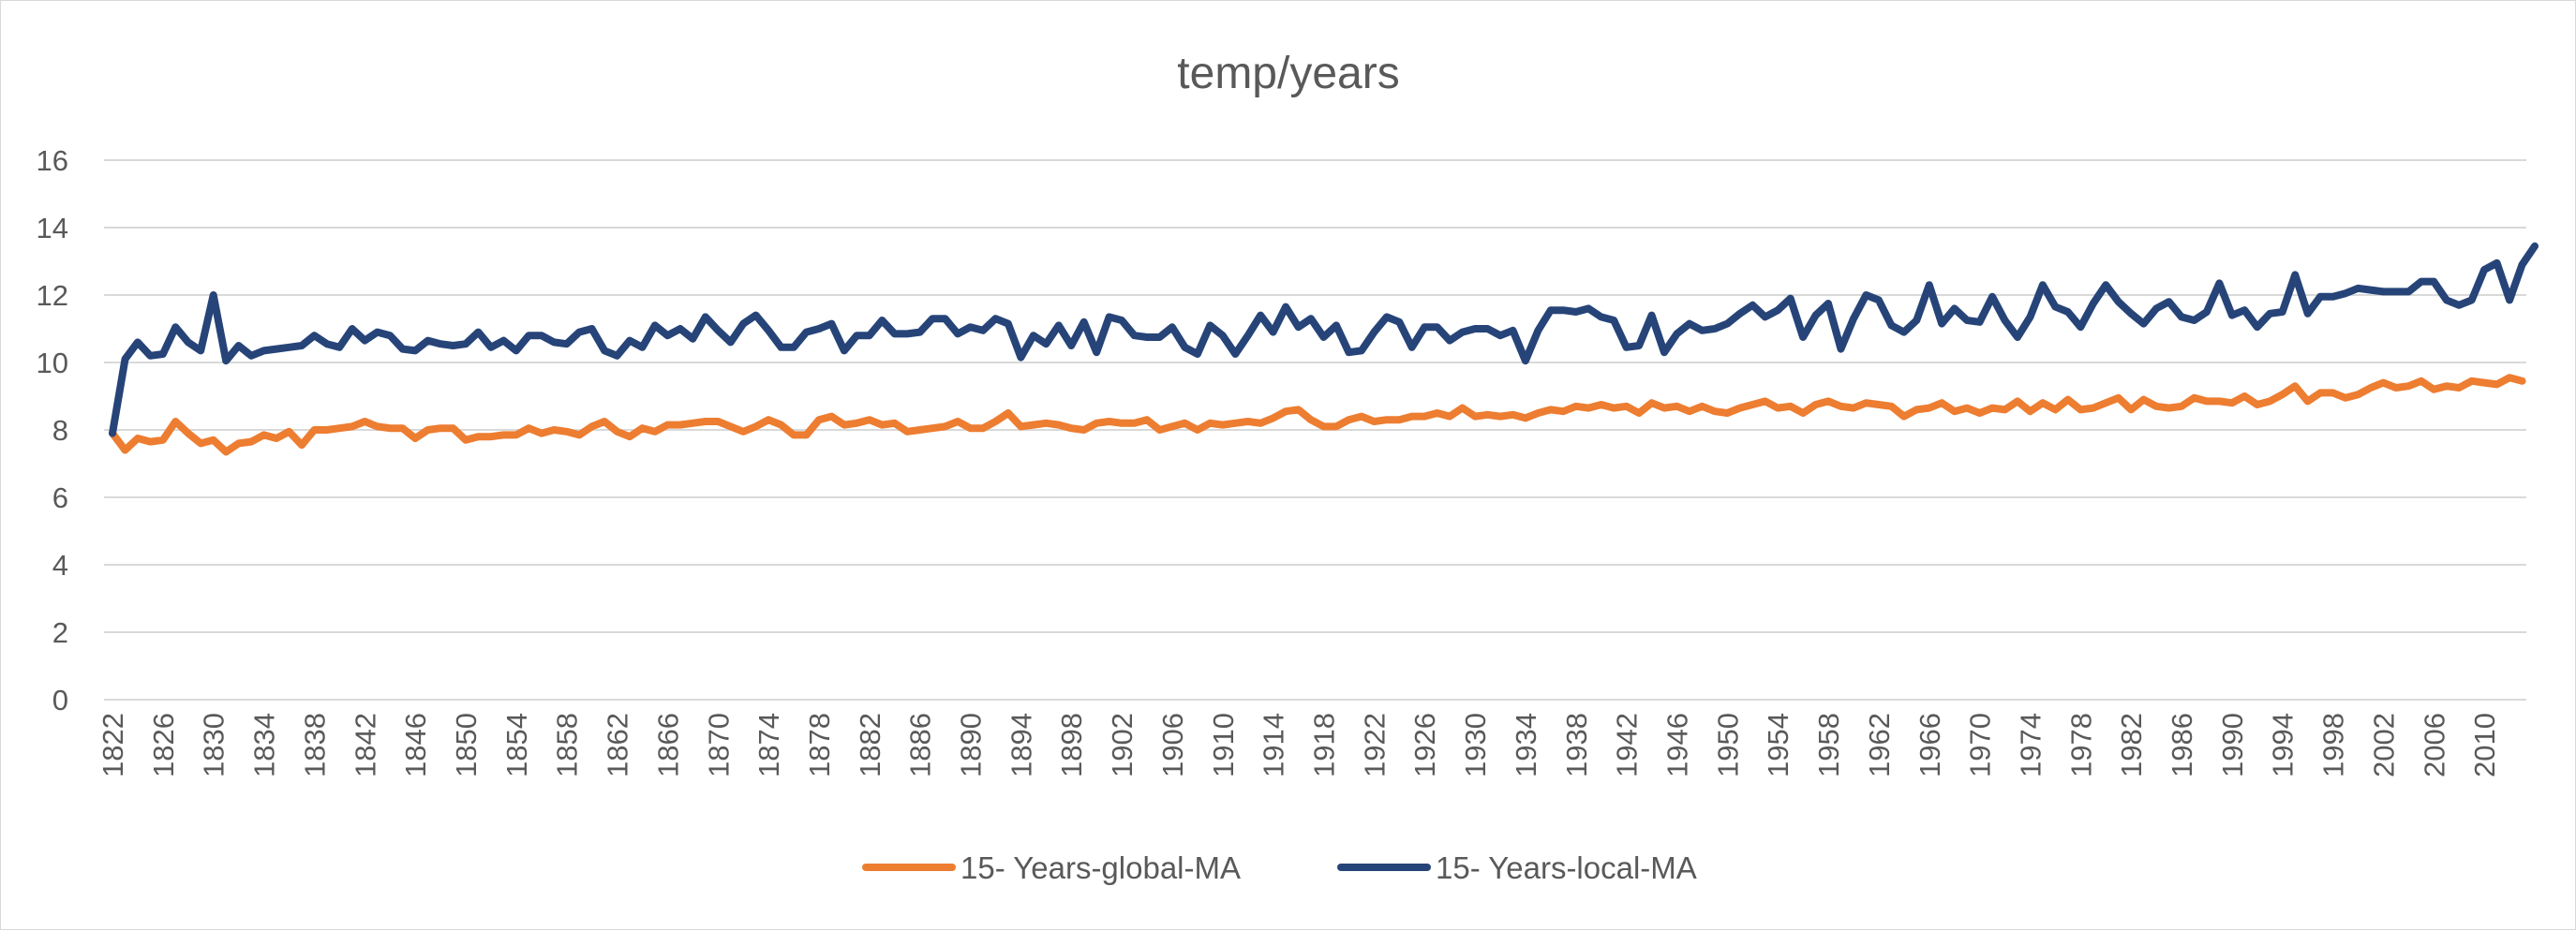 Image resolution: width=2576 pixels, height=931 pixels. What do you see at coordinates (2232, 745) in the screenshot?
I see `x-tick-label: 1990` at bounding box center [2232, 745].